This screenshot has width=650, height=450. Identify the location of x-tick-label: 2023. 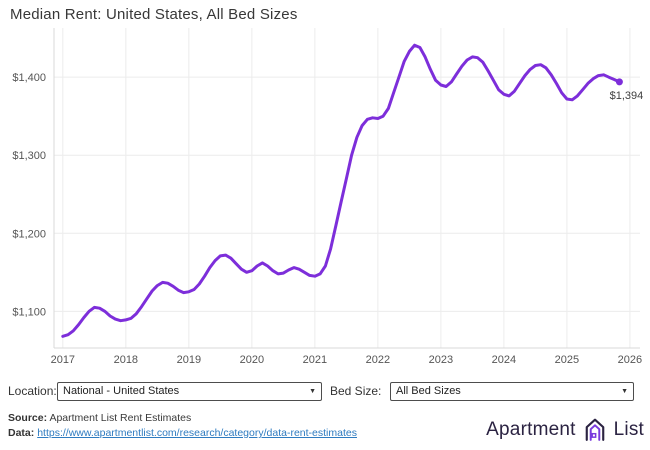
(441, 360).